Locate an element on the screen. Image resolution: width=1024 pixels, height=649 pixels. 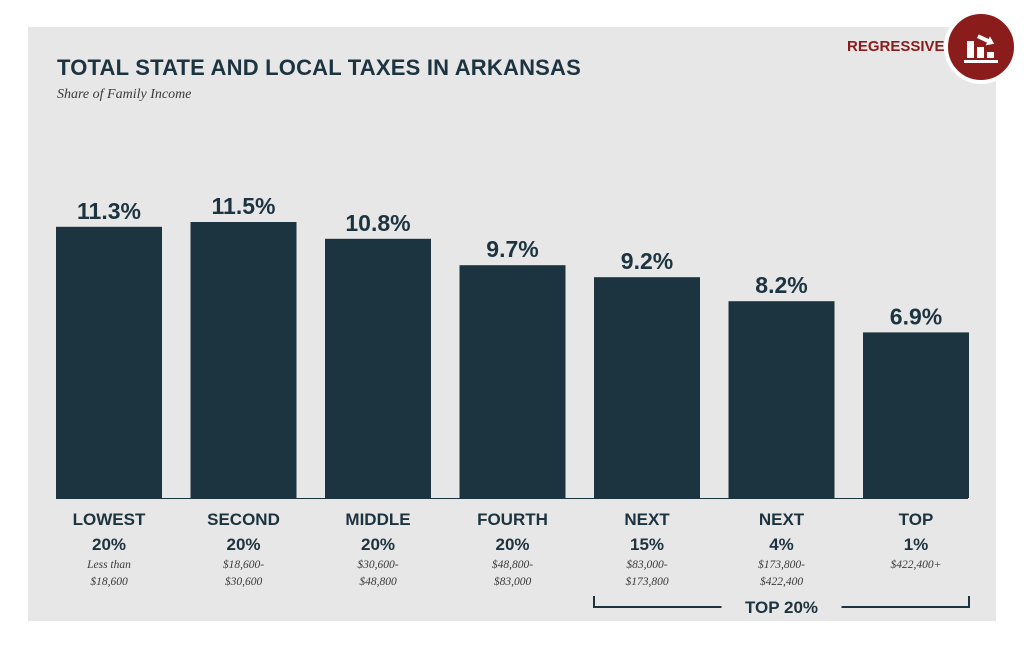
category-label: MIDDLE is located at coordinates (377, 519).